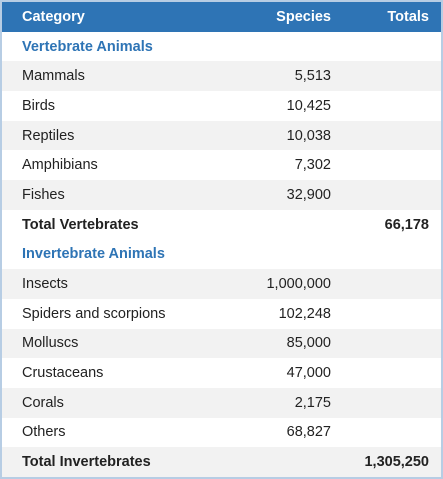  I want to click on category-cell: Molluscs, so click(102, 343).